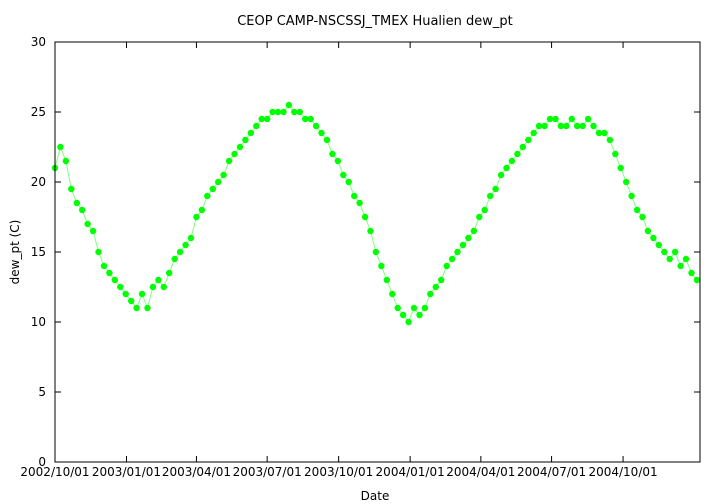  Describe the element at coordinates (267, 472) in the screenshot. I see `x-tick-label: 2003/07/01` at that location.